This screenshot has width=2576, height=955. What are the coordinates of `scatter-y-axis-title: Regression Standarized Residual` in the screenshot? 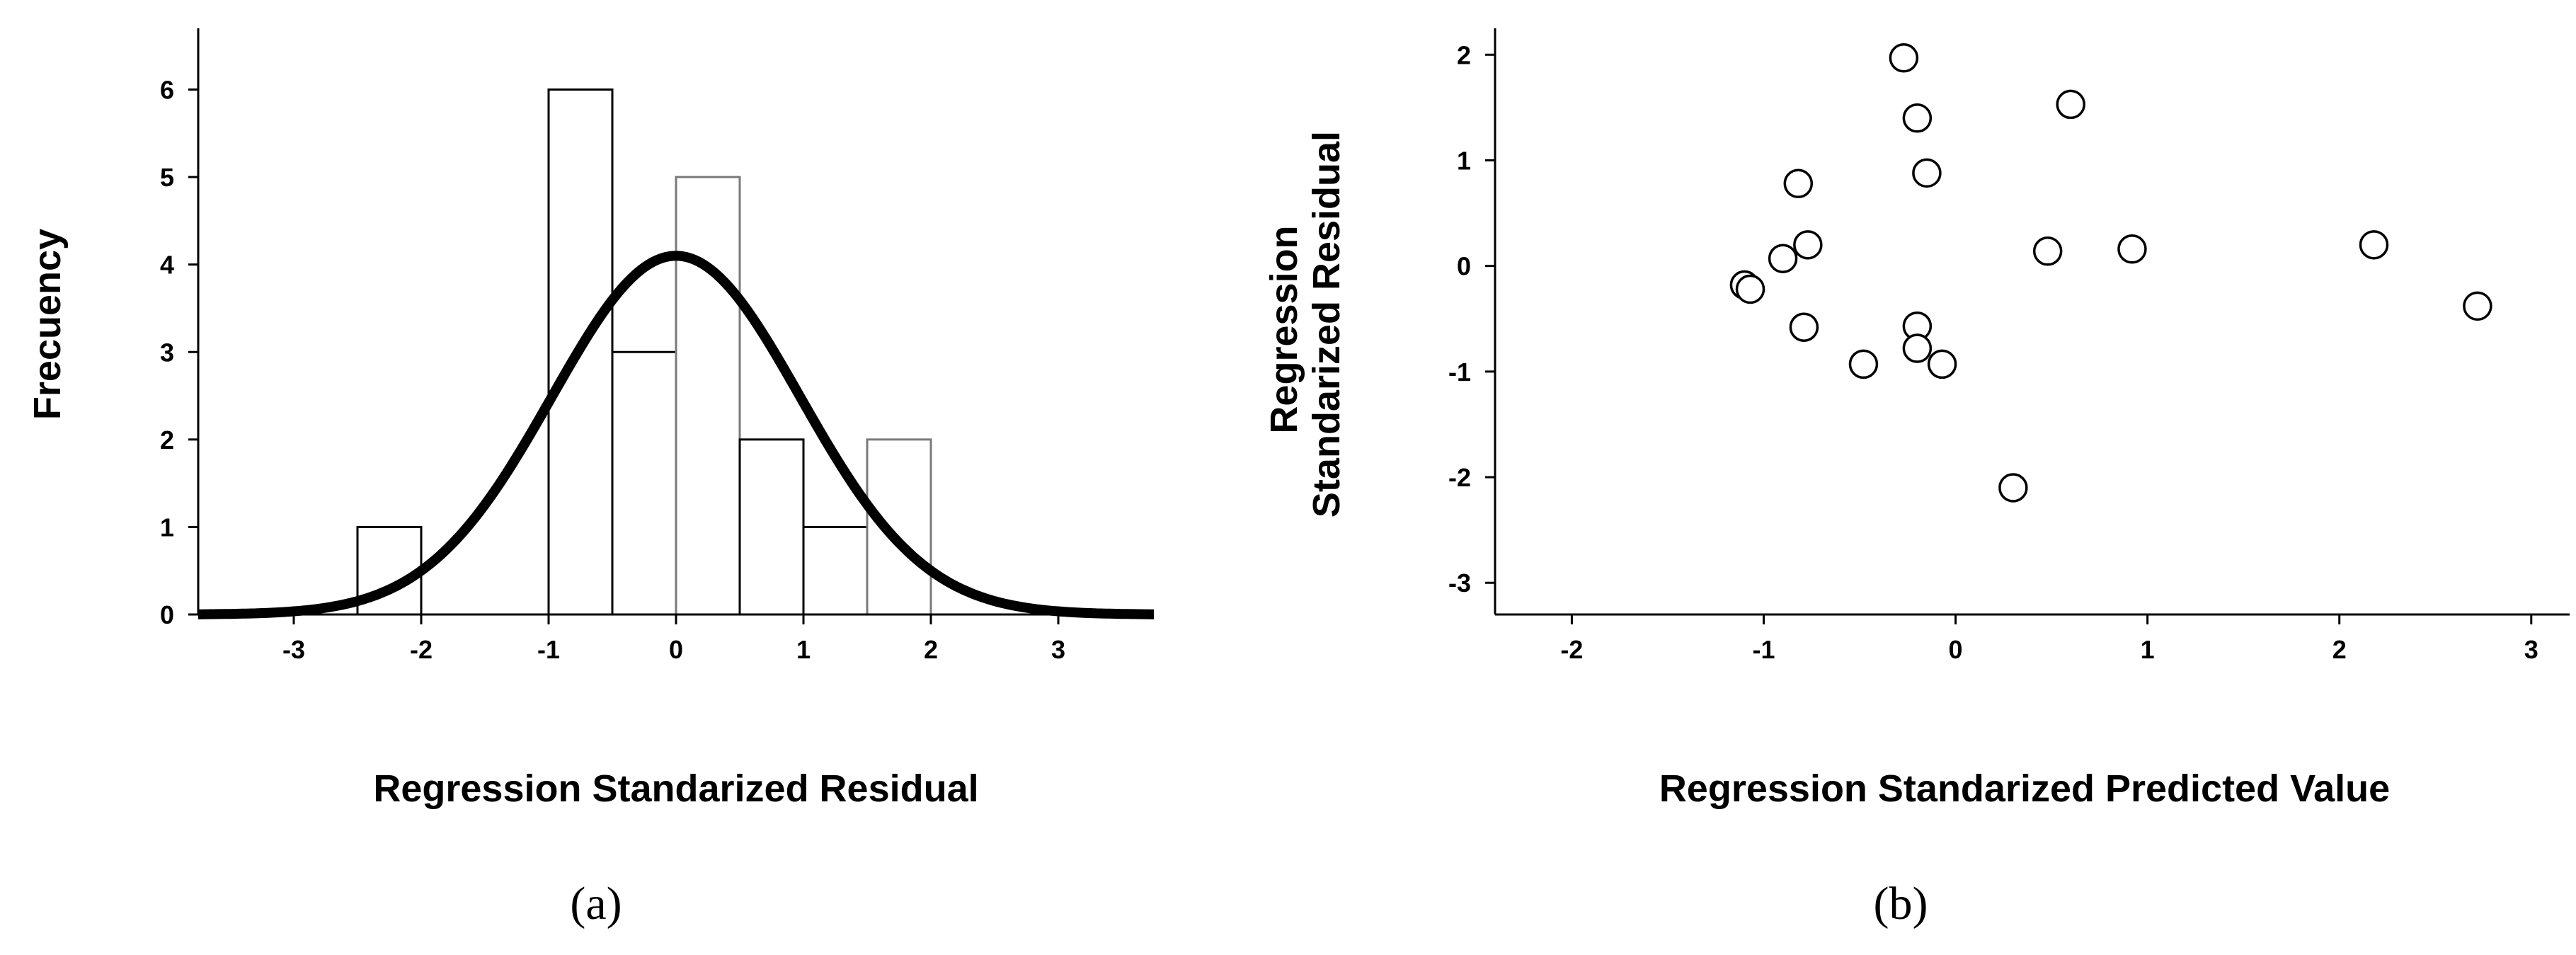 It's located at (1305, 324).